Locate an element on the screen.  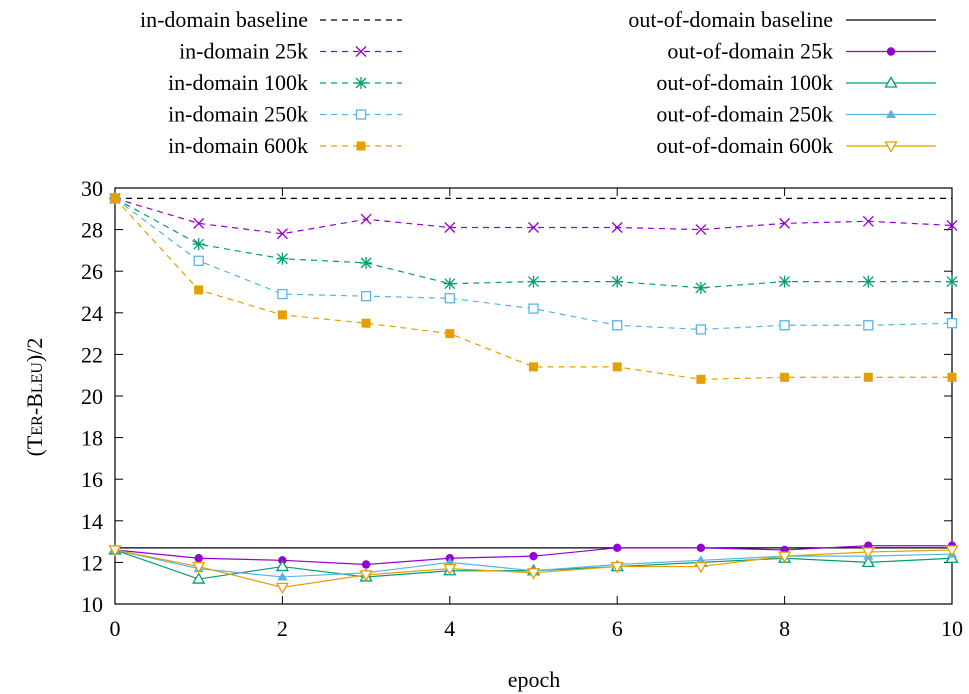
y-axis-title-part: )/2 is located at coordinates (34, 350).